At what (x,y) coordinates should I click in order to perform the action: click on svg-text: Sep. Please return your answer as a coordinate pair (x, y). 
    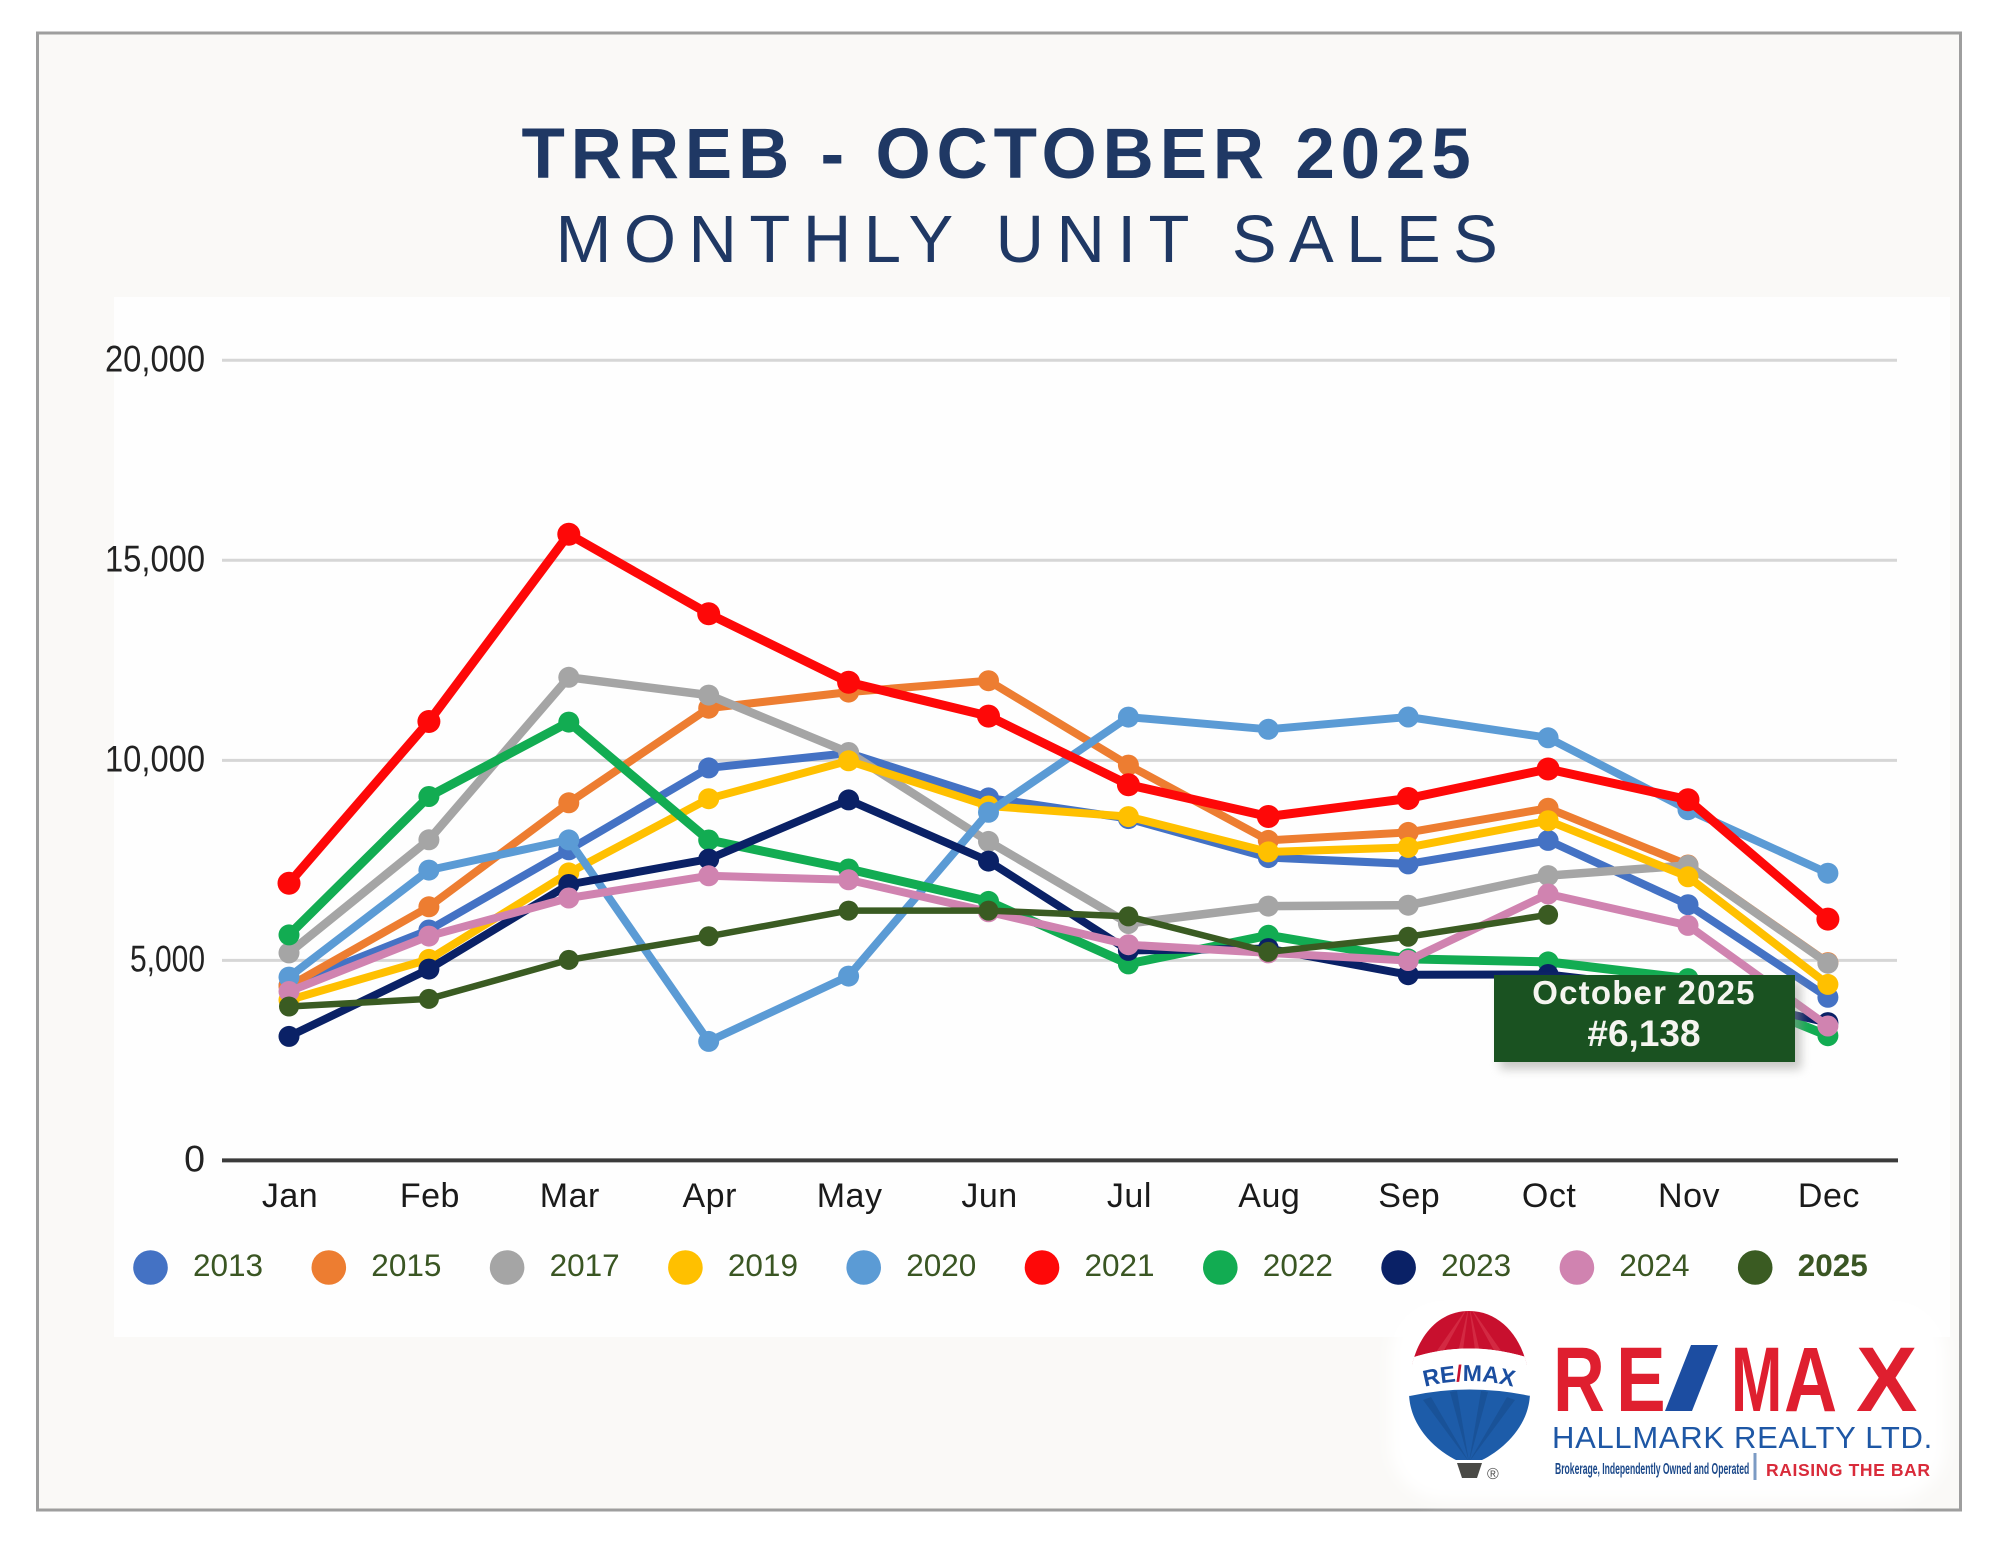
    Looking at the image, I should click on (1409, 1196).